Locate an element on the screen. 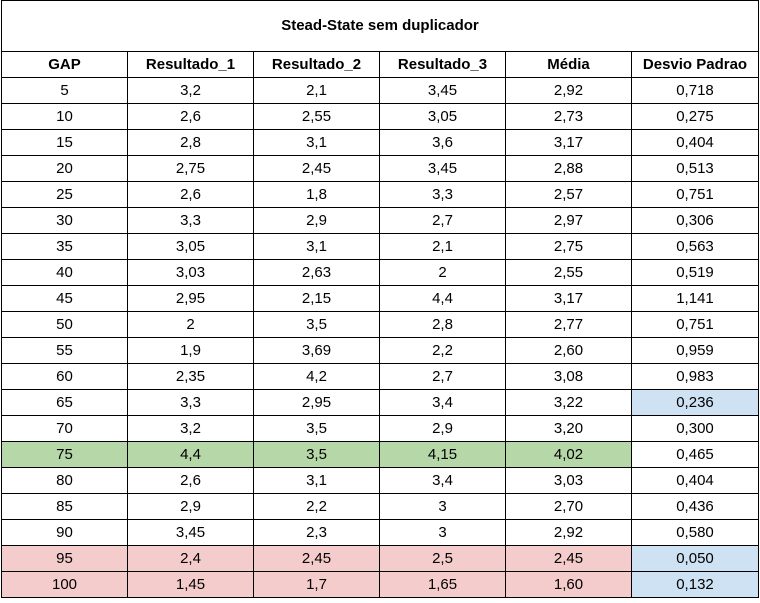 This screenshot has height=603, width=760. table-row: 15 2,8 3,1 3,6 3,17 0,404 is located at coordinates (380, 142).